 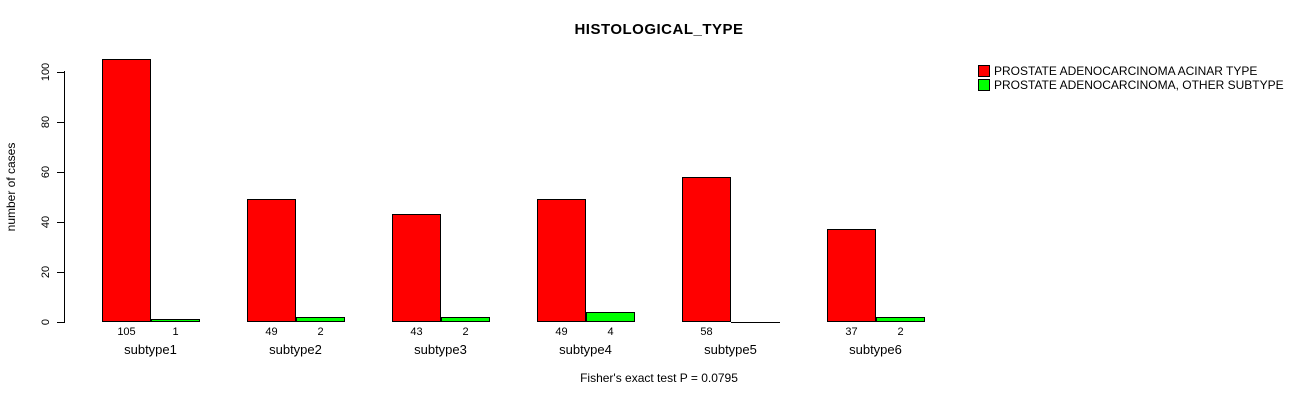 What do you see at coordinates (851, 332) in the screenshot?
I see `bar-value-label: 37` at bounding box center [851, 332].